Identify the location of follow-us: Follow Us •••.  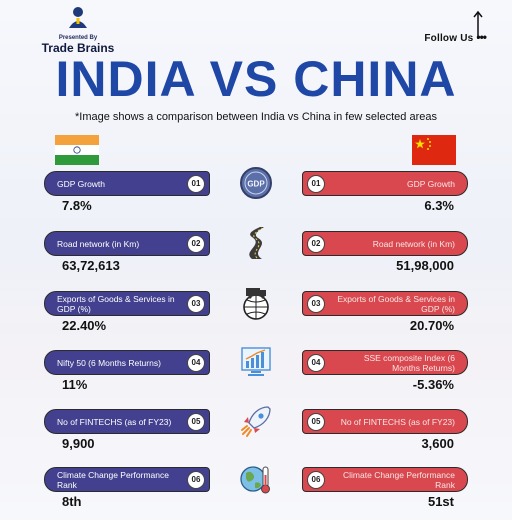
(455, 37).